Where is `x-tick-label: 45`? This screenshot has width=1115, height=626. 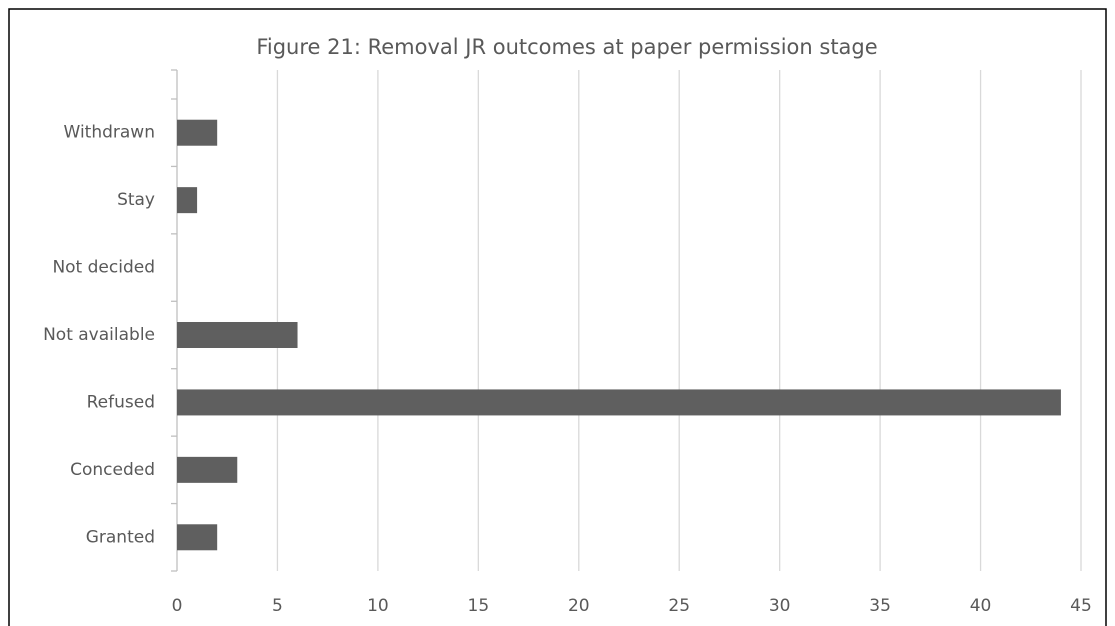 x-tick-label: 45 is located at coordinates (1081, 606).